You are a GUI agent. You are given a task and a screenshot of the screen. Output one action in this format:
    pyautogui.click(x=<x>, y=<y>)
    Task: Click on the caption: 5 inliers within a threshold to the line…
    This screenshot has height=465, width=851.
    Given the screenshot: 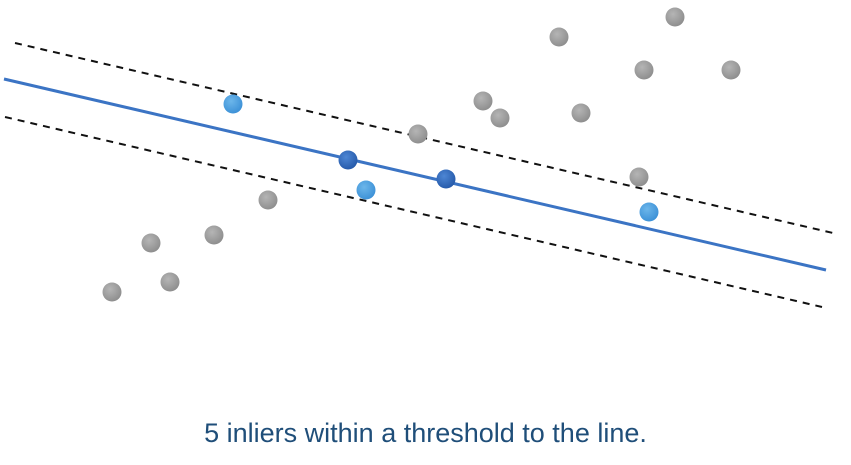 What is the action you would take?
    pyautogui.click(x=425, y=433)
    